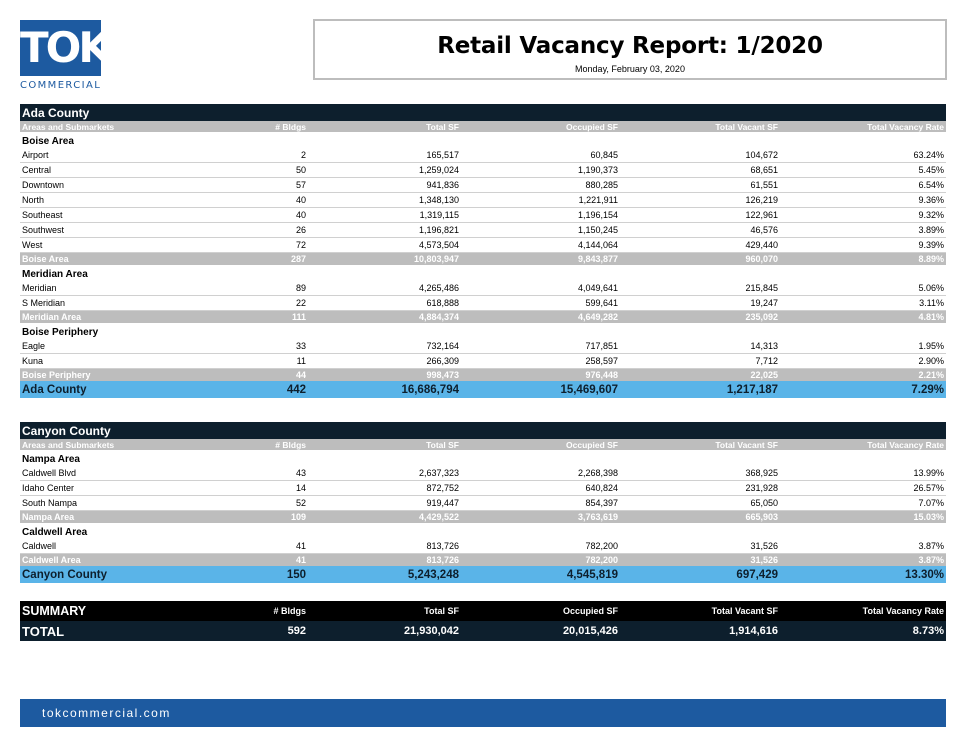  What do you see at coordinates (384, 631) in the screenshot?
I see `summary-total-sf: 21,930,042` at bounding box center [384, 631].